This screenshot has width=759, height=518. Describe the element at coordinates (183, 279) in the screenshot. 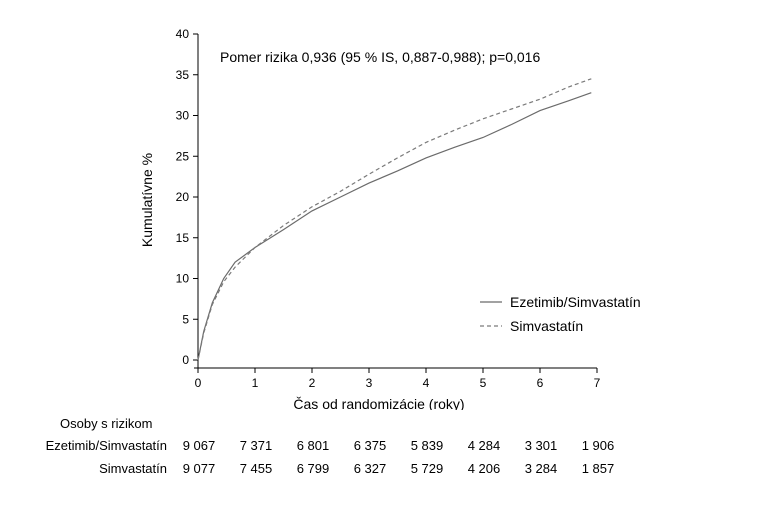

I see `y-tick-label: 10` at that location.